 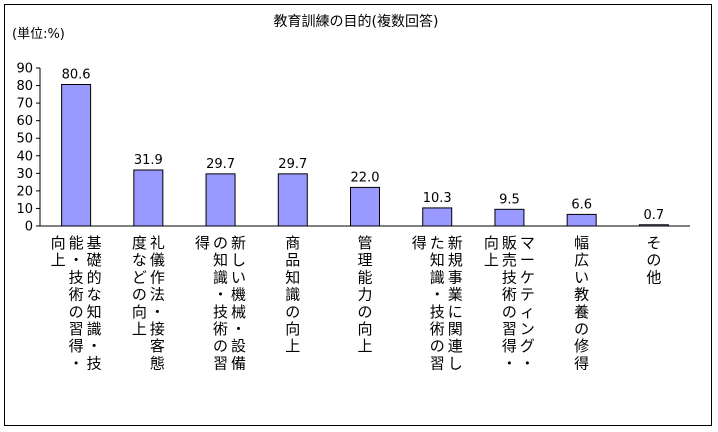 I want to click on category-label-char: 設, so click(x=238, y=346).